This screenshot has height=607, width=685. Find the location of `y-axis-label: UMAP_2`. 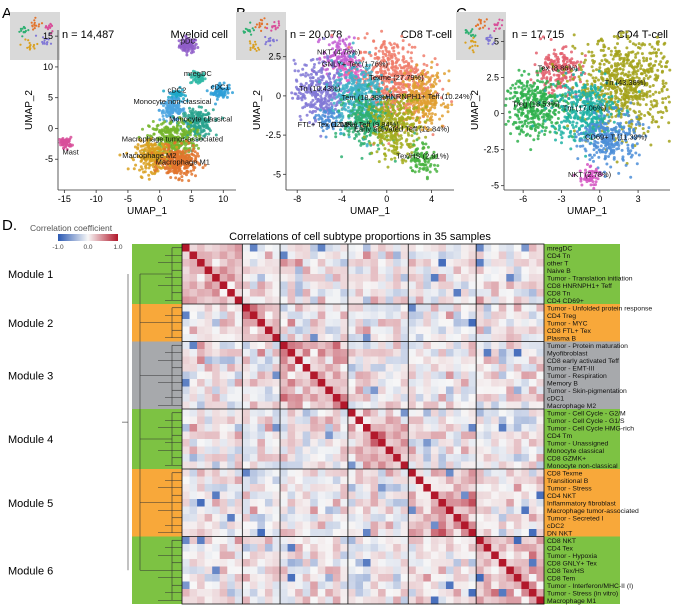

y-axis-label: UMAP_2 is located at coordinates (475, 110).